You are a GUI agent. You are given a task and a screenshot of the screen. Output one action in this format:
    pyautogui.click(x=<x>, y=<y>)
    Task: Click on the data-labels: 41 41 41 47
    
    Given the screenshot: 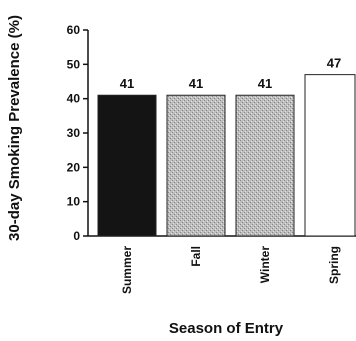 What is the action you would take?
    pyautogui.click(x=230, y=74)
    